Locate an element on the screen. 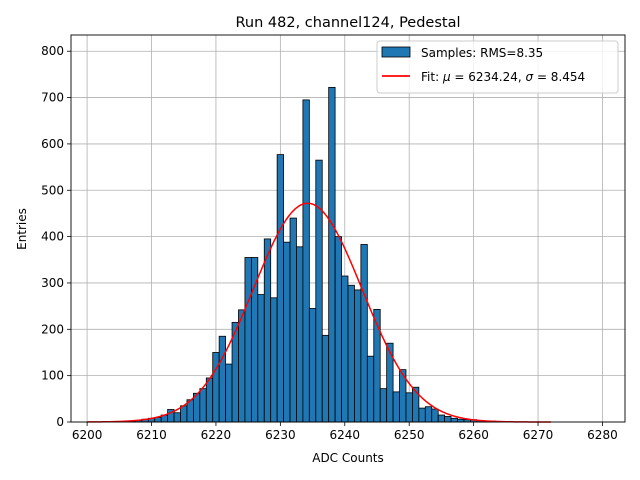 The height and width of the screenshot is (480, 640). legend-fit-mu-value: = 6234.24, is located at coordinates (488, 77).